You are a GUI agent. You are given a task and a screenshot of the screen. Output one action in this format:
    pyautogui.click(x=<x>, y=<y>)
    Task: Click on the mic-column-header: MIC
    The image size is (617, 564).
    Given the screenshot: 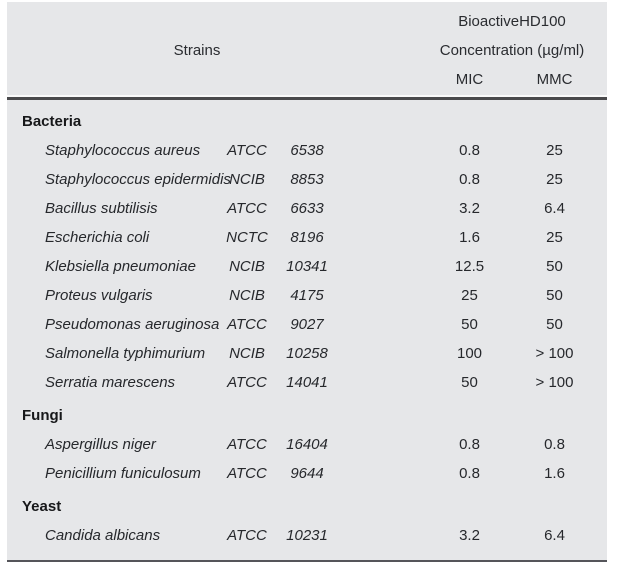 What is the action you would take?
    pyautogui.click(x=469, y=79)
    